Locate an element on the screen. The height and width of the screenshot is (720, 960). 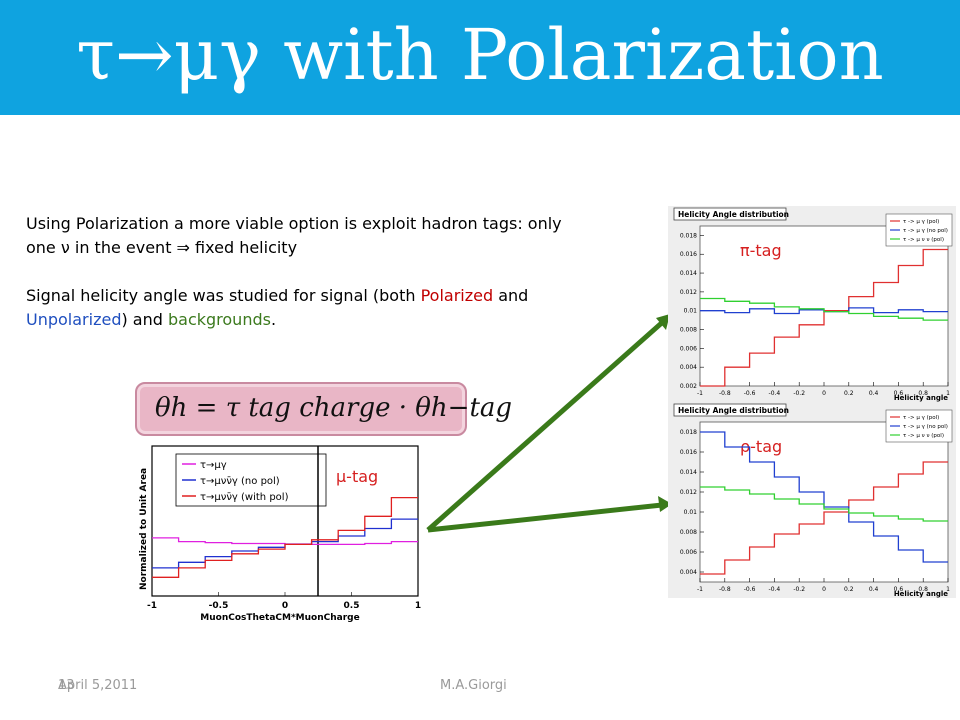
pi-ytick-7: 0.016 is located at coordinates (688, 254).